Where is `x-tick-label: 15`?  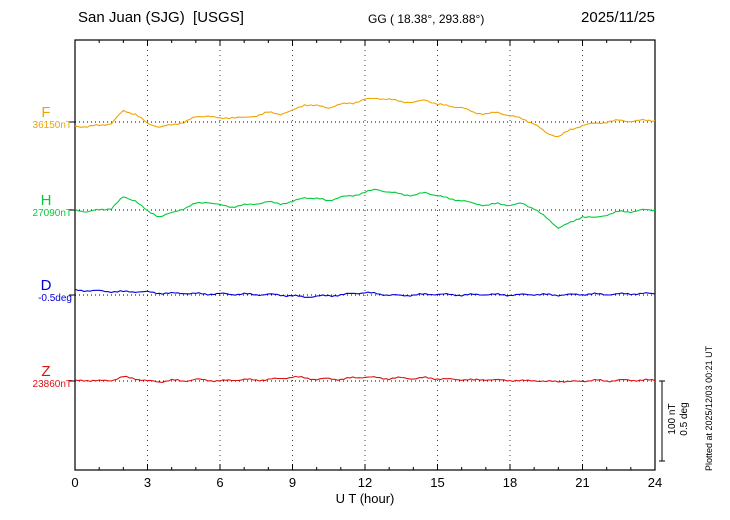 x-tick-label: 15 is located at coordinates (437, 482).